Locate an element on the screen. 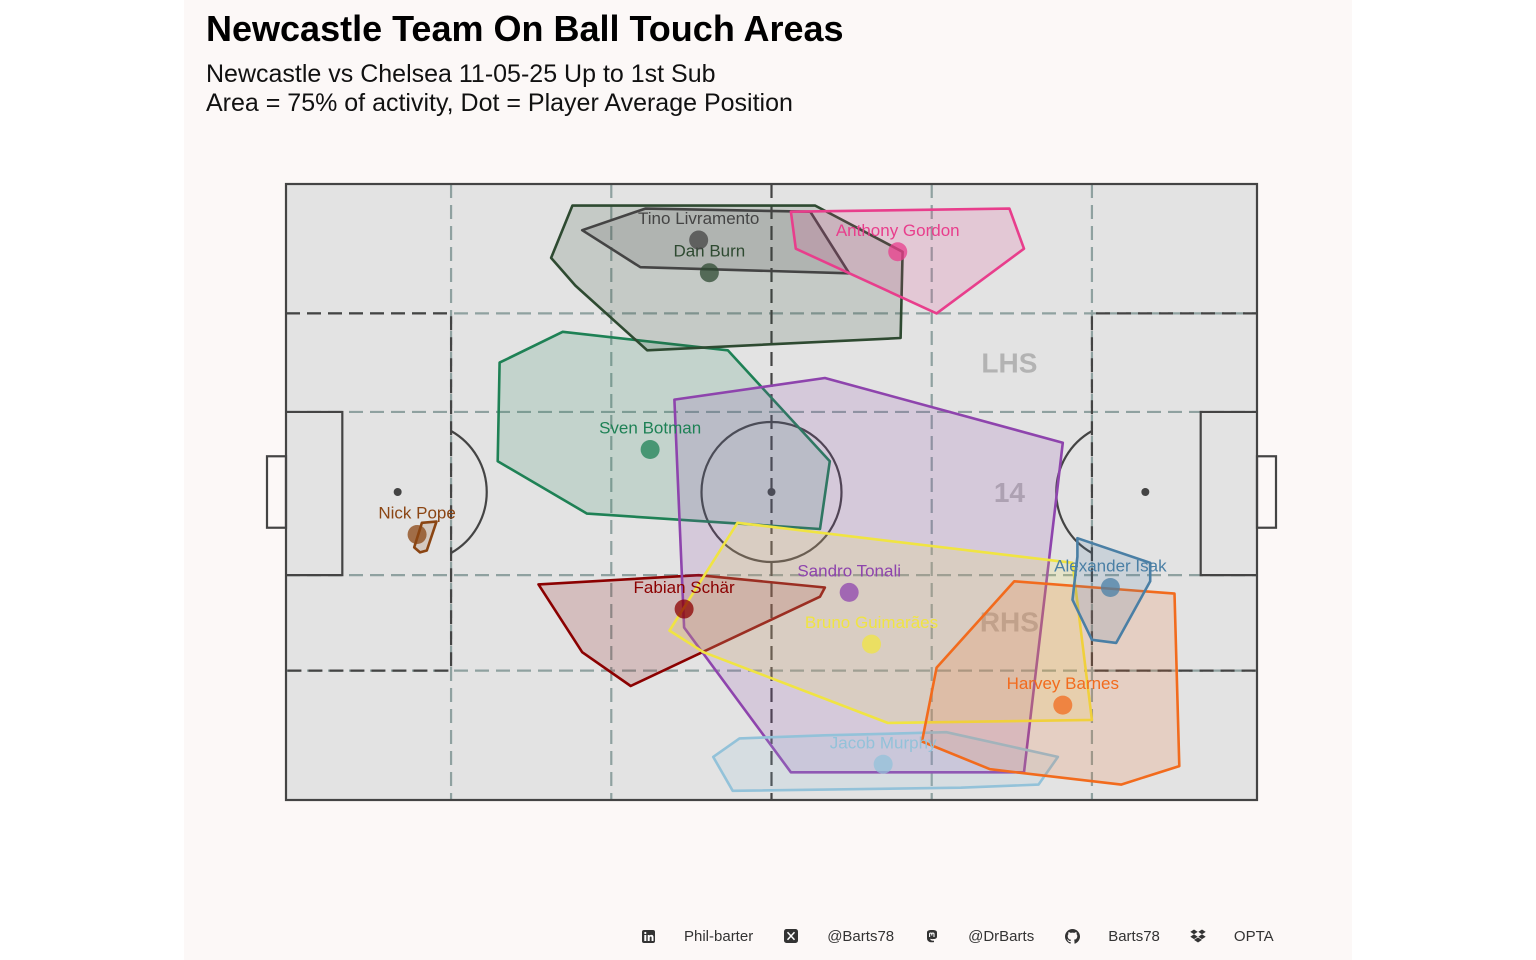  label-fabian-sch-r: Fabian Schär is located at coordinates (684, 587).